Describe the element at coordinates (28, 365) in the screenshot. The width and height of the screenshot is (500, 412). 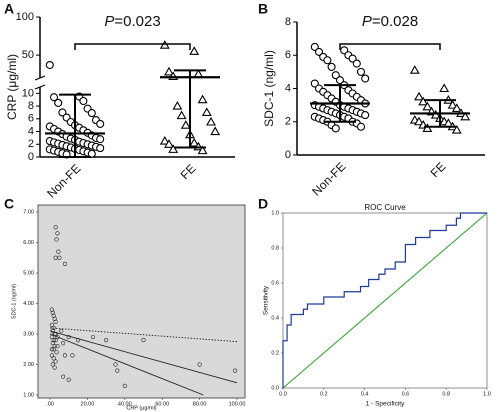
I see `y-tick-label: 2.00` at that location.